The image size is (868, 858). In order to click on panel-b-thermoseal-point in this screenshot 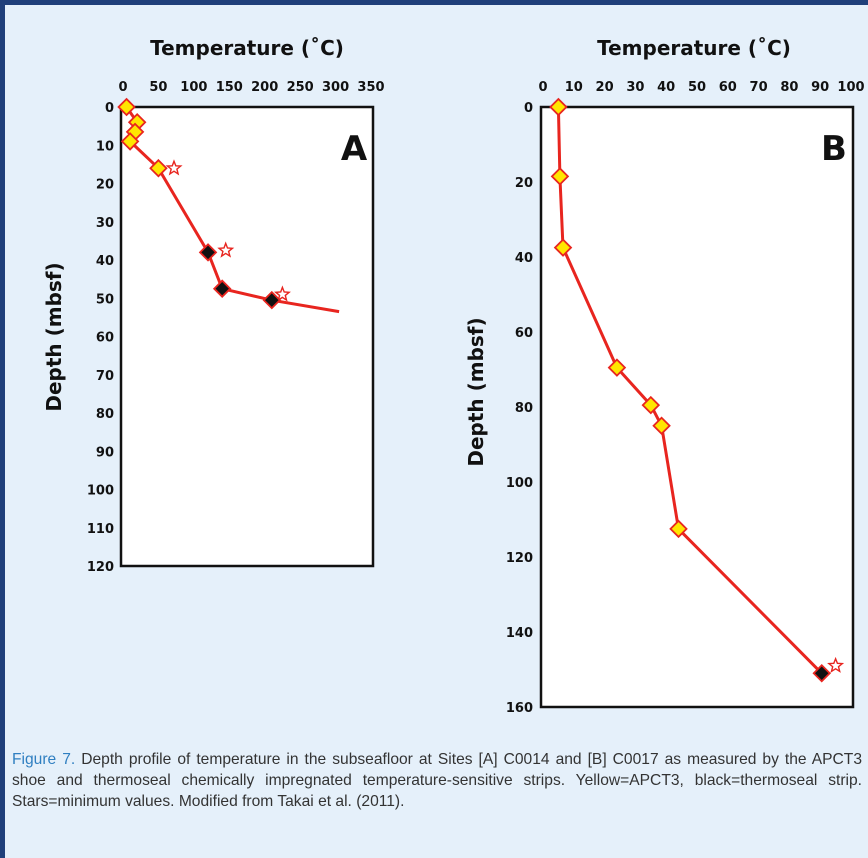, I will do `click(822, 673)`.